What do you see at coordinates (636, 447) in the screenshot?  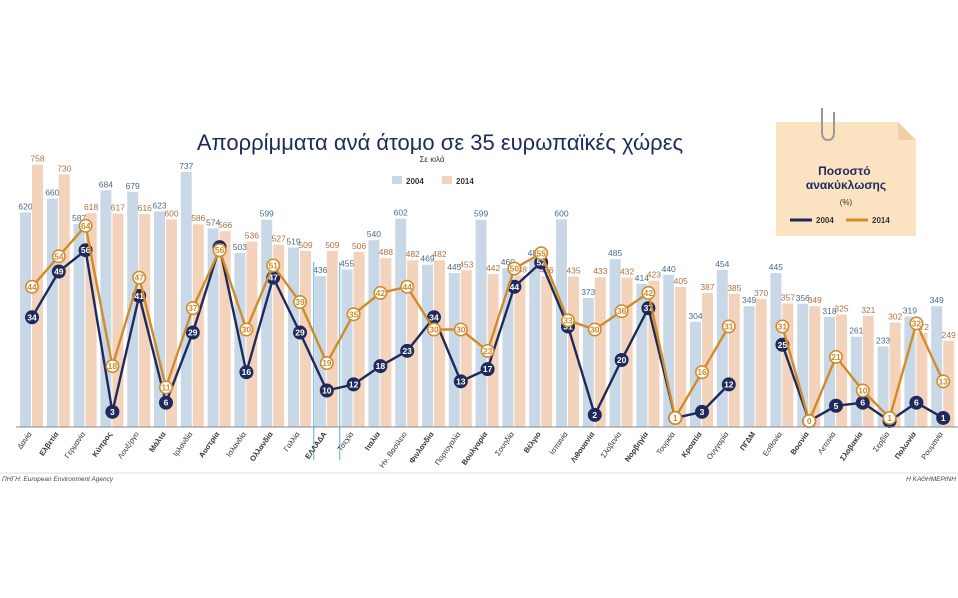 I see `category-label-23: Νορβηγία` at bounding box center [636, 447].